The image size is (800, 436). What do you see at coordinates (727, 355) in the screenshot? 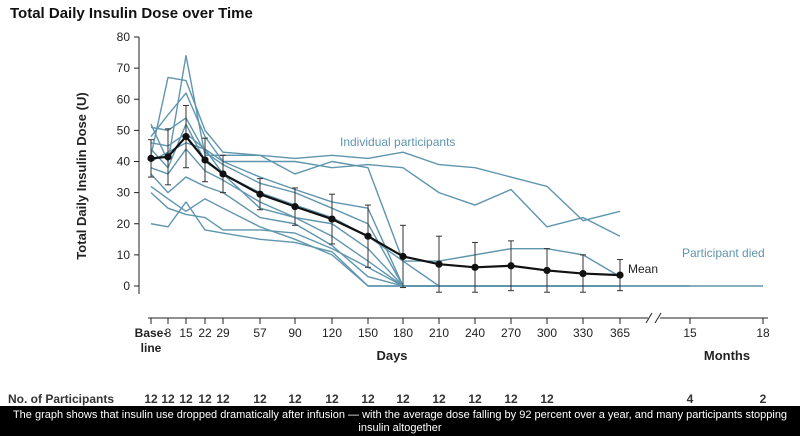
I see `x-axis-label-months: Months` at bounding box center [727, 355].